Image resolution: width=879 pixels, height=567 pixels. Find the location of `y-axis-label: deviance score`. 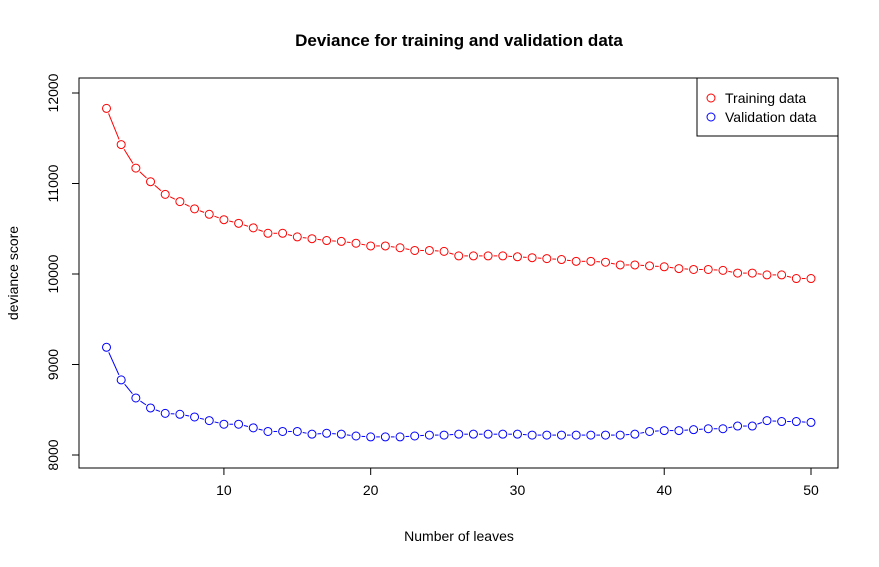

y-axis-label: deviance score is located at coordinates (13, 273).